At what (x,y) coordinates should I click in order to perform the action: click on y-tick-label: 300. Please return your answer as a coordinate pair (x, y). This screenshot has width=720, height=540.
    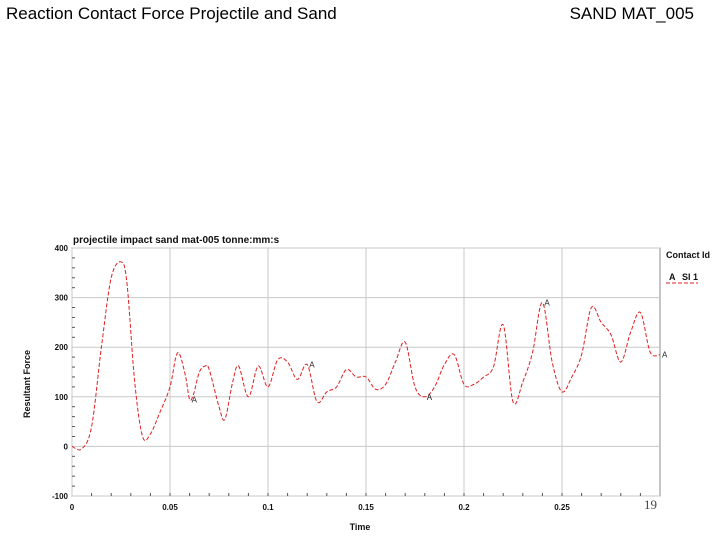
    Looking at the image, I should click on (62, 298).